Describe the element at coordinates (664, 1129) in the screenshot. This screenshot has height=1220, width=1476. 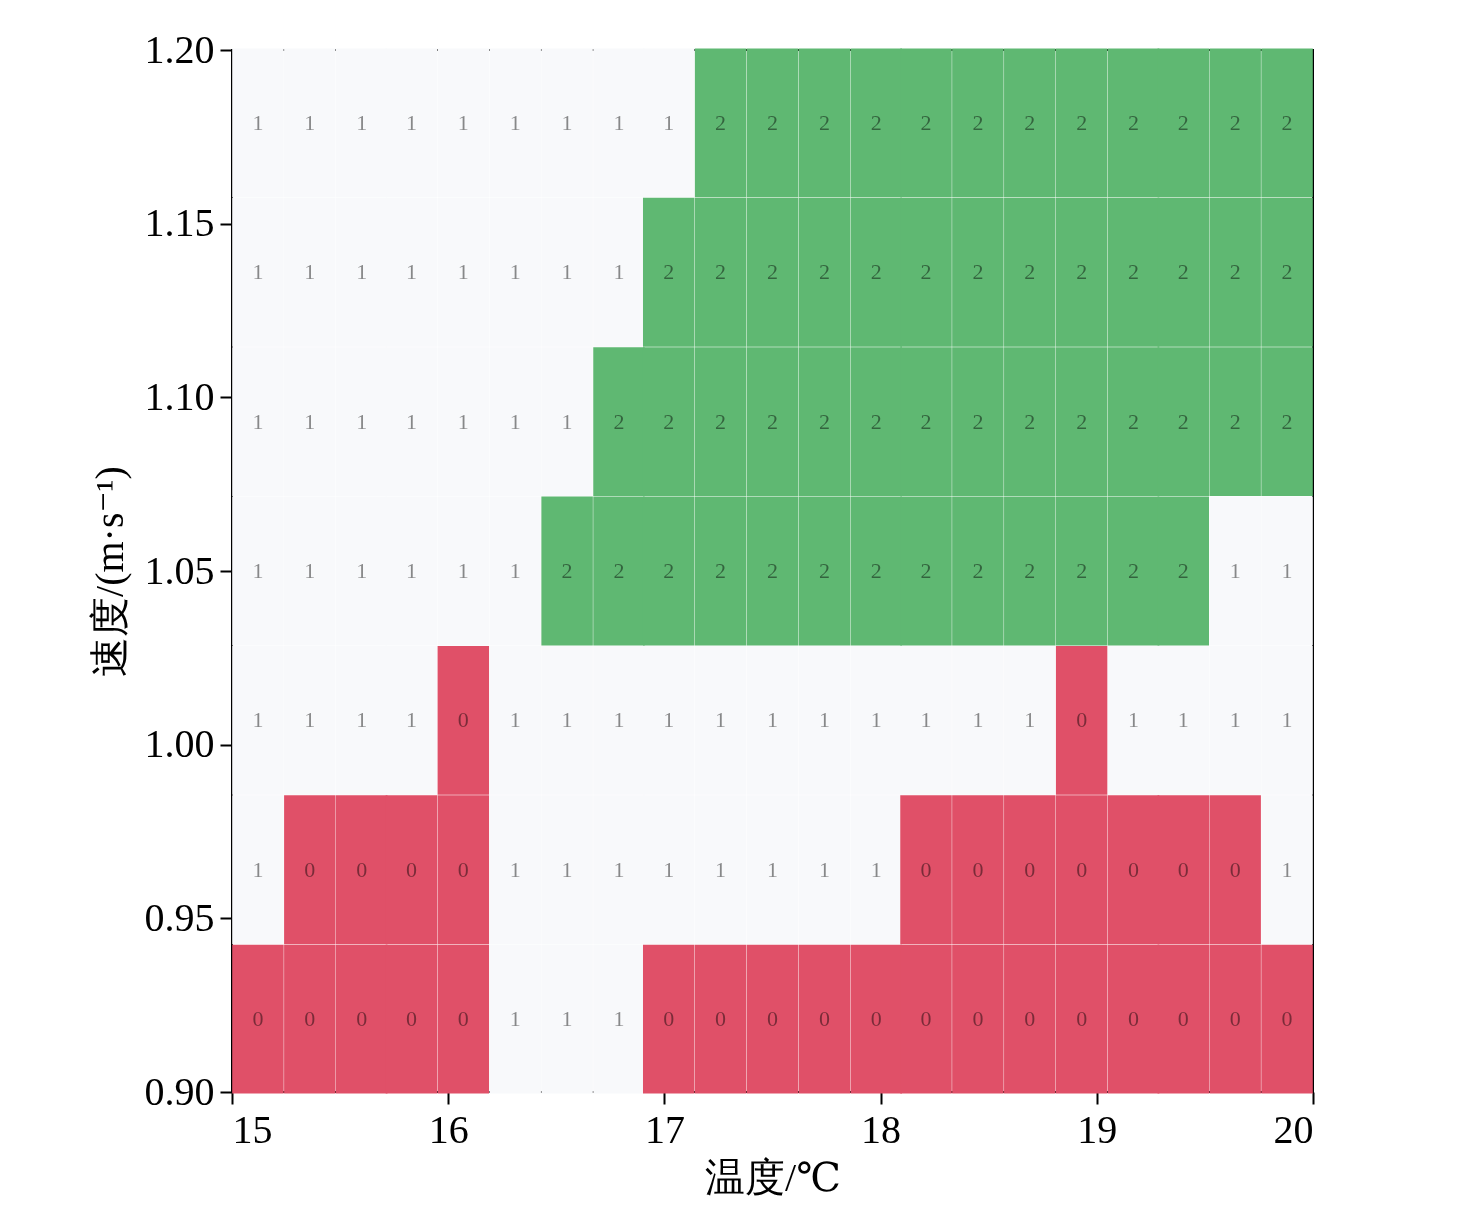
I see `x-tick-label: 17` at that location.